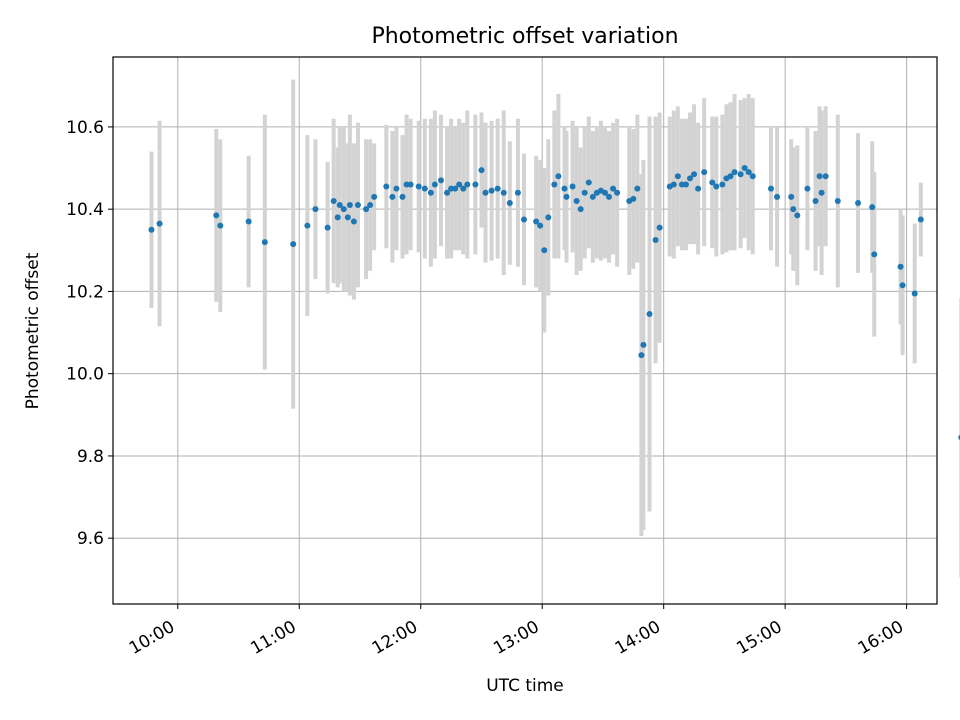 The width and height of the screenshot is (960, 720). I want to click on y-tick-label: 10.0, so click(85, 375).